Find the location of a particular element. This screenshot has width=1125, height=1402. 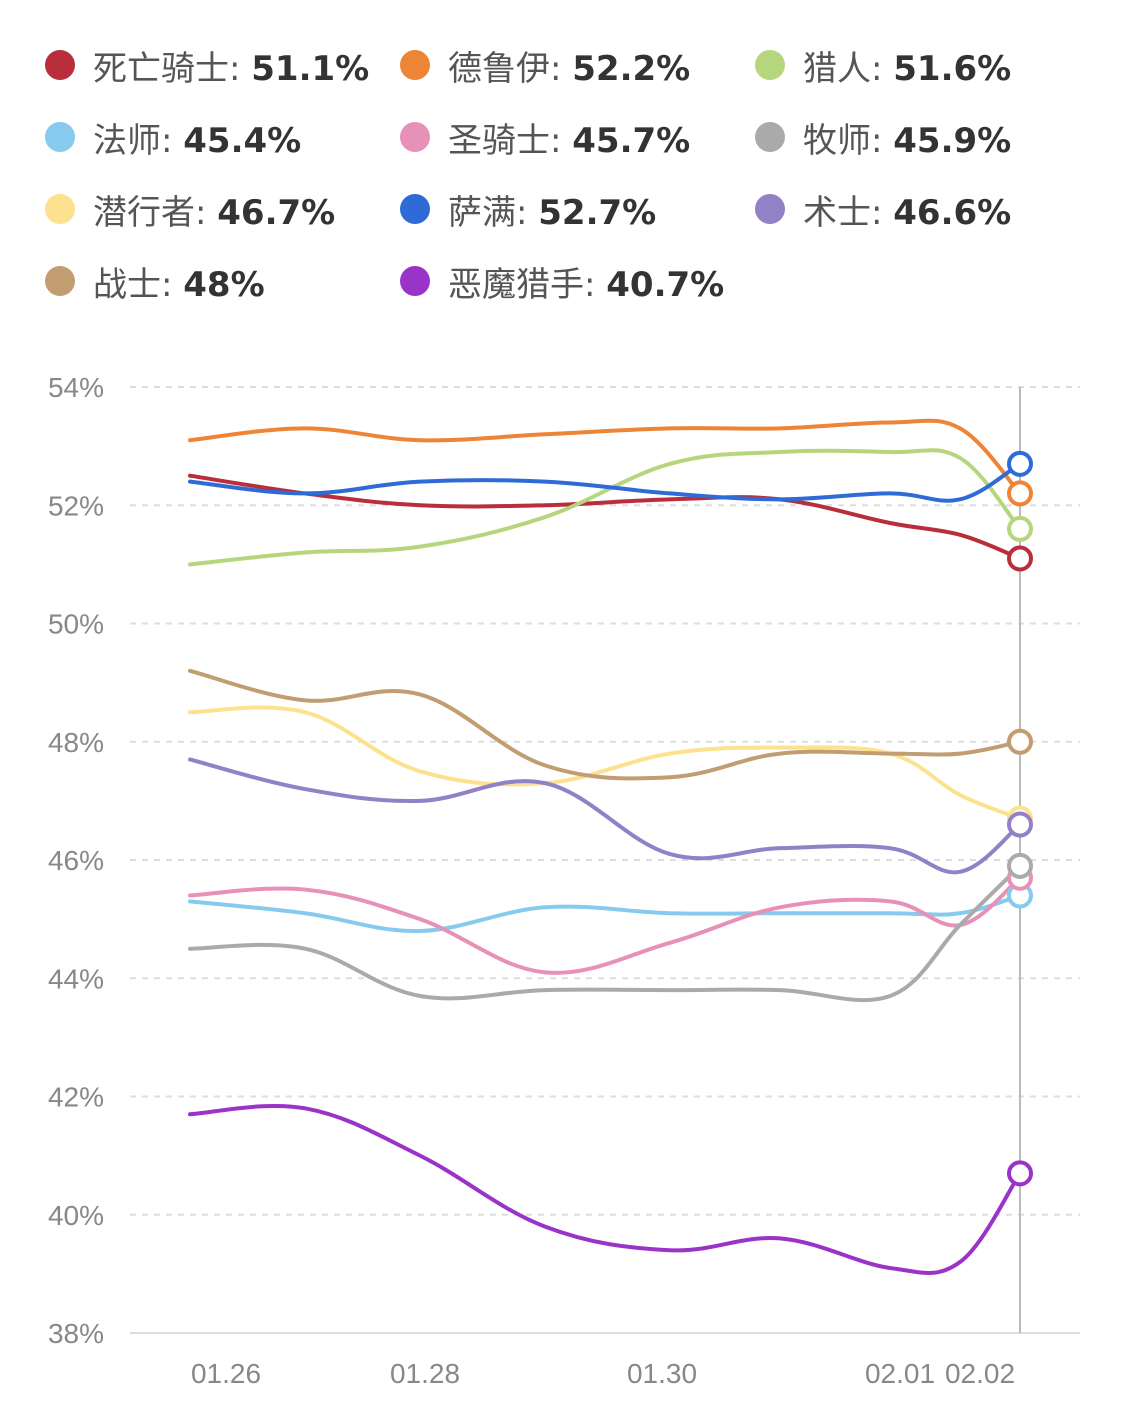

legend-item: 圣骑士: 45.7% is located at coordinates (545, 137).